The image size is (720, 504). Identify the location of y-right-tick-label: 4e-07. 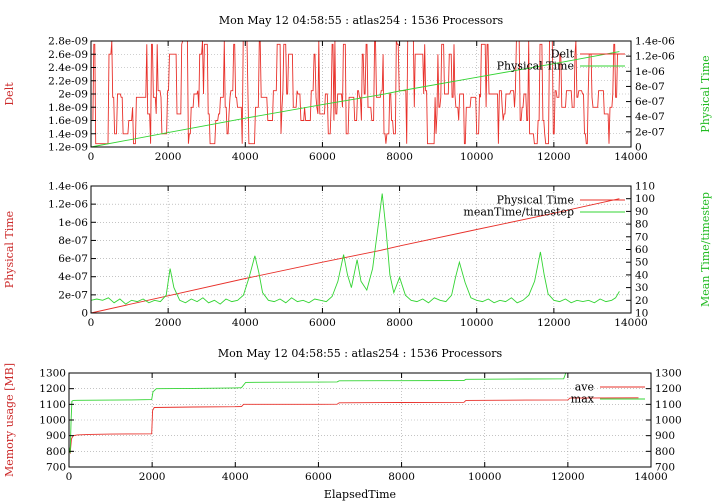
(650, 117).